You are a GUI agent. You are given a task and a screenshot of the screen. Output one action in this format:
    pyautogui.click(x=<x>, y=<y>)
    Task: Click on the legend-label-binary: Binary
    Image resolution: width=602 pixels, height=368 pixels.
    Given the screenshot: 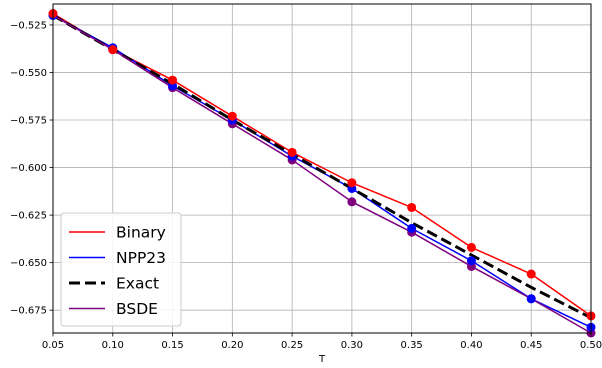 What is the action you would take?
    pyautogui.click(x=141, y=233)
    